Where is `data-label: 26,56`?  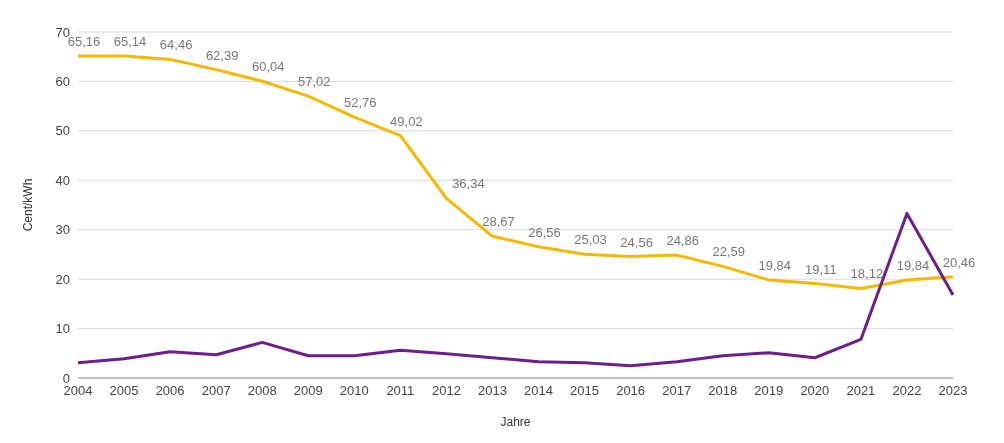 data-label: 26,56 is located at coordinates (544, 232).